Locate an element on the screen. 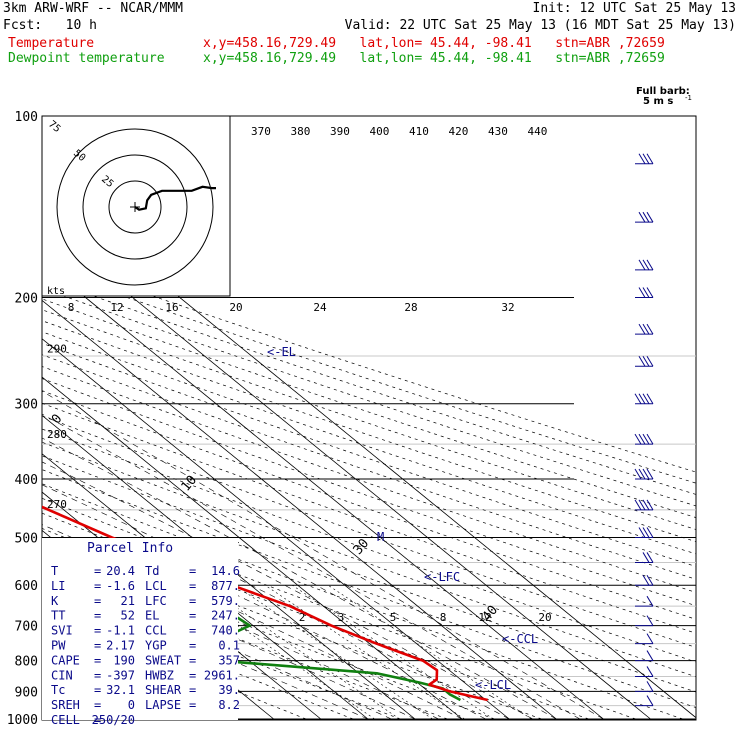  parcel-info-title: Parcel Info is located at coordinates (130, 548).